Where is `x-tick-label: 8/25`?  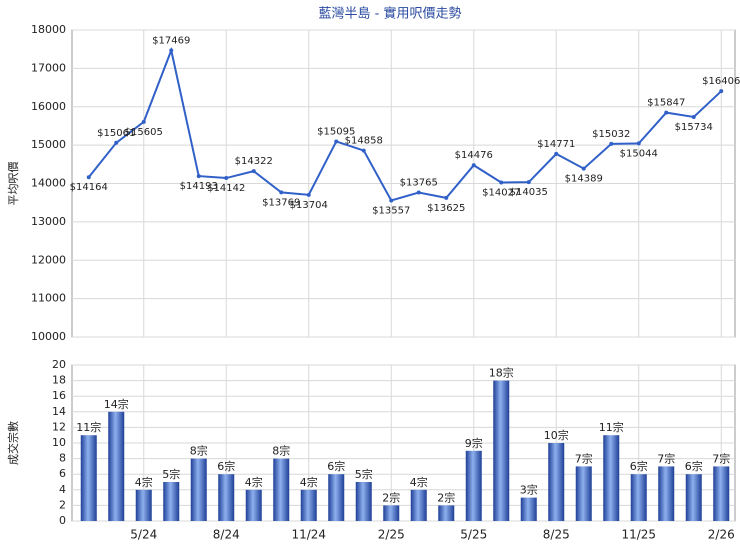 x-tick-label: 8/25 is located at coordinates (556, 535).